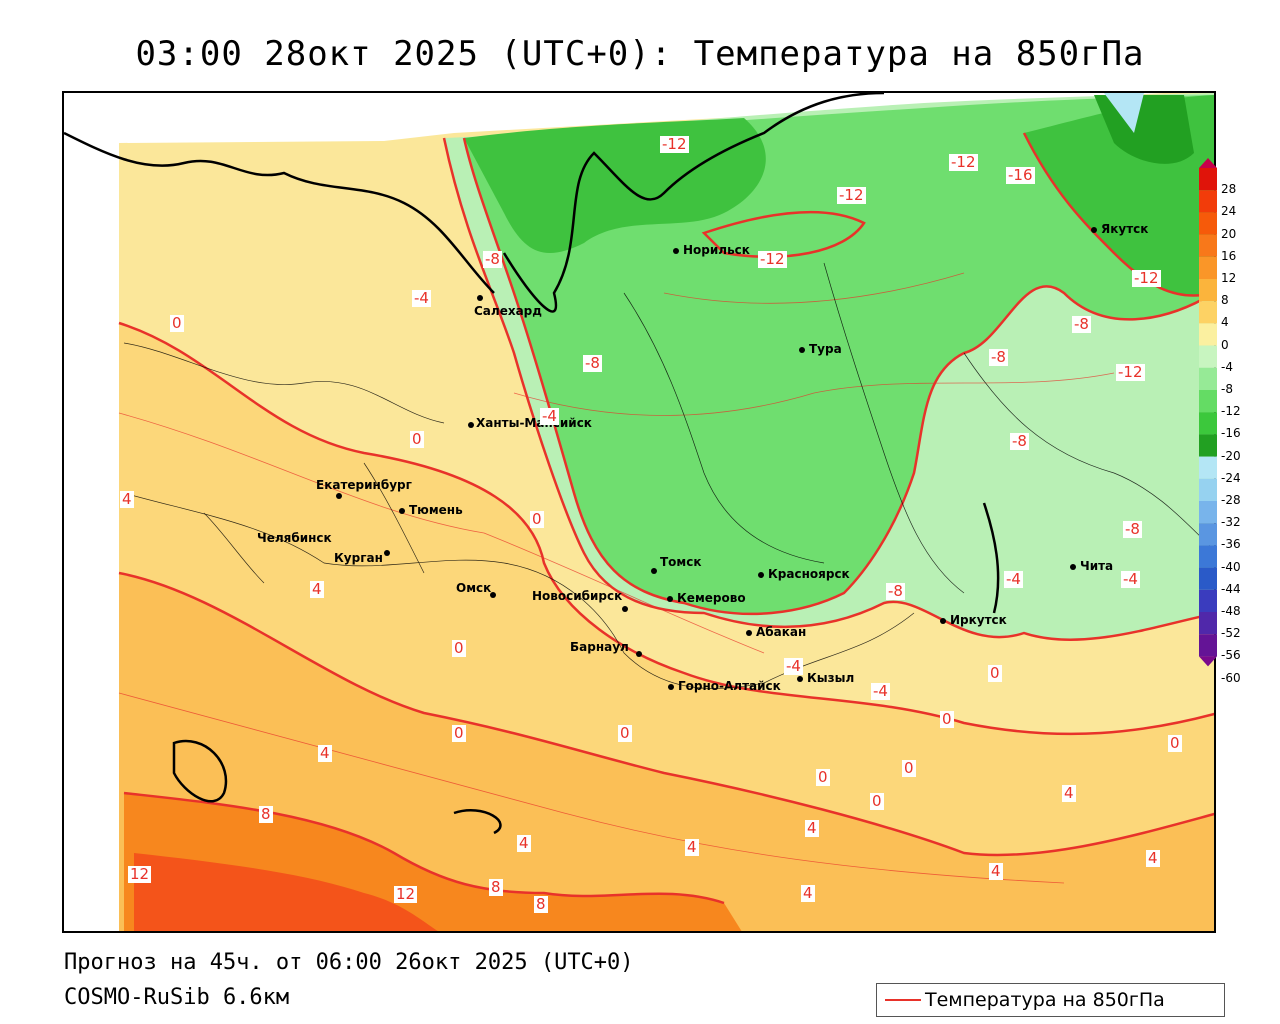  Describe the element at coordinates (294, 538) in the screenshot. I see `city-label: Челябинск` at that location.